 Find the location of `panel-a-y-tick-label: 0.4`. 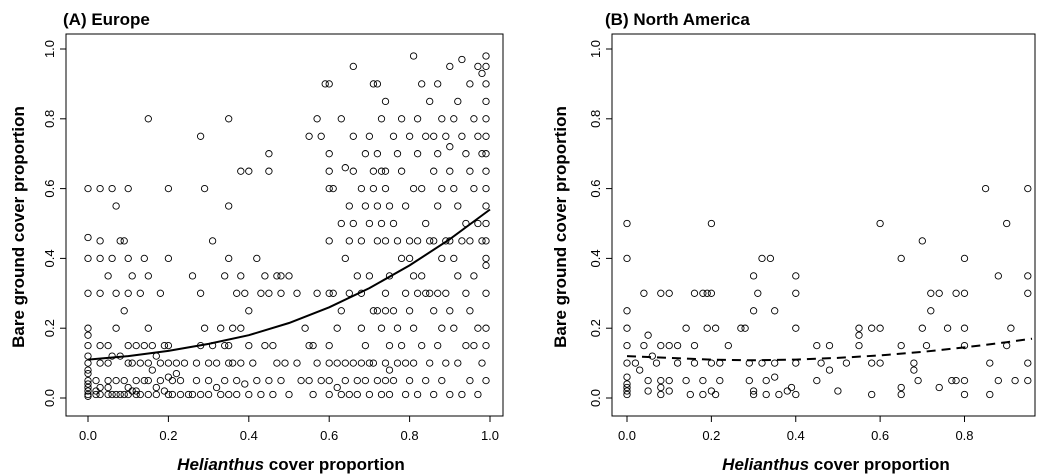

panel-a-y-tick-label: 0.4 is located at coordinates (49, 258).